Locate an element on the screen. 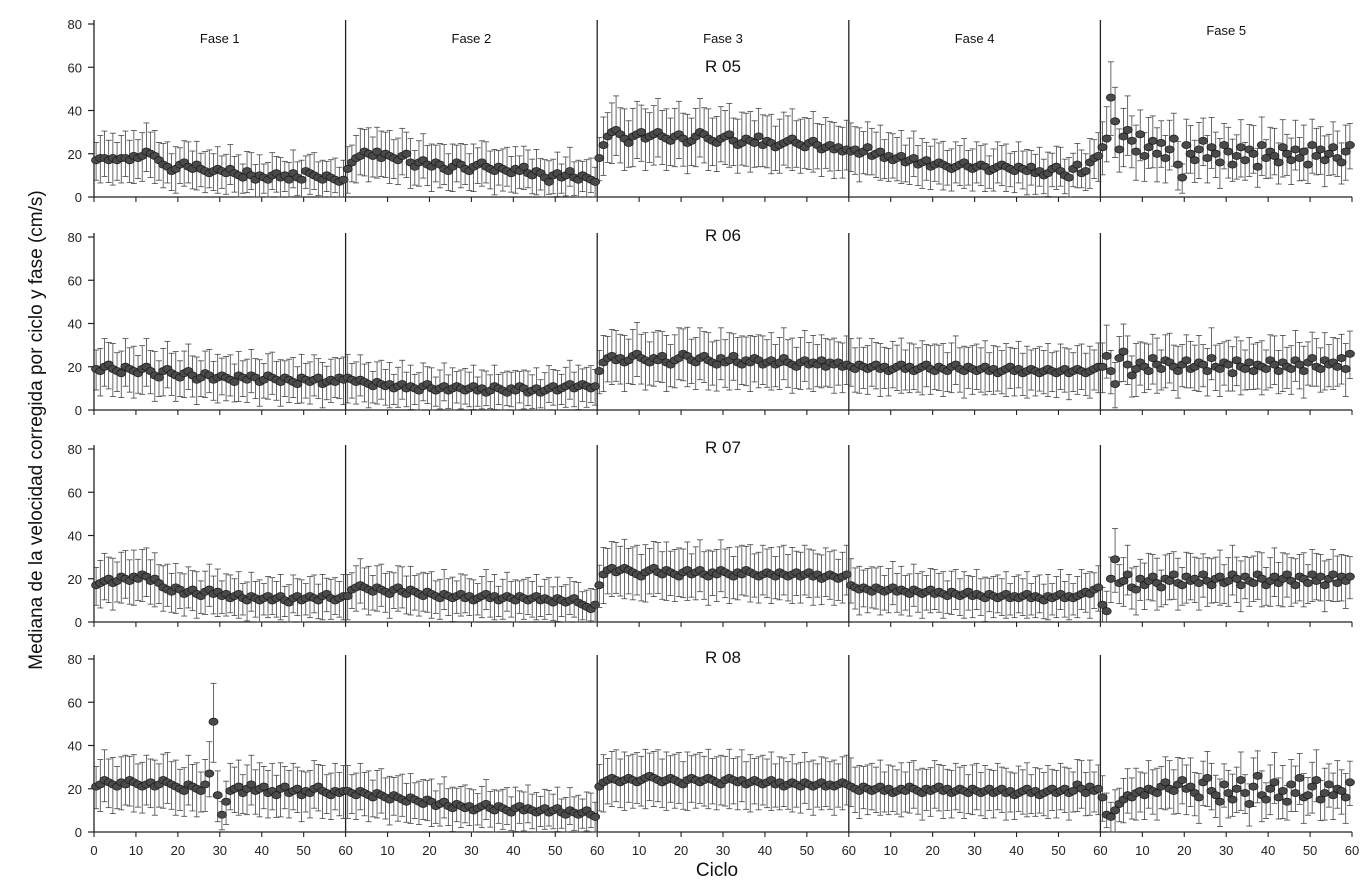 The image size is (1368, 884). y-tick-label: 20 is located at coordinates (75, 154).